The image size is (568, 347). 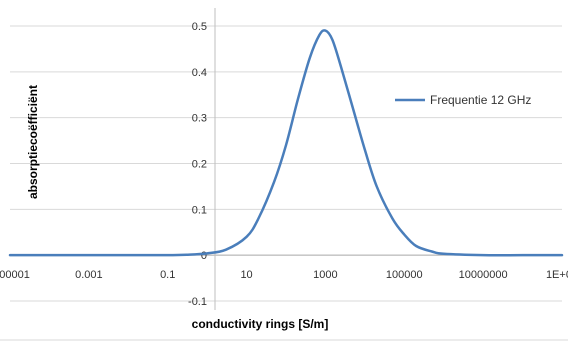 What do you see at coordinates (167, 275) in the screenshot?
I see `x-tick-label: 0.1` at bounding box center [167, 275].